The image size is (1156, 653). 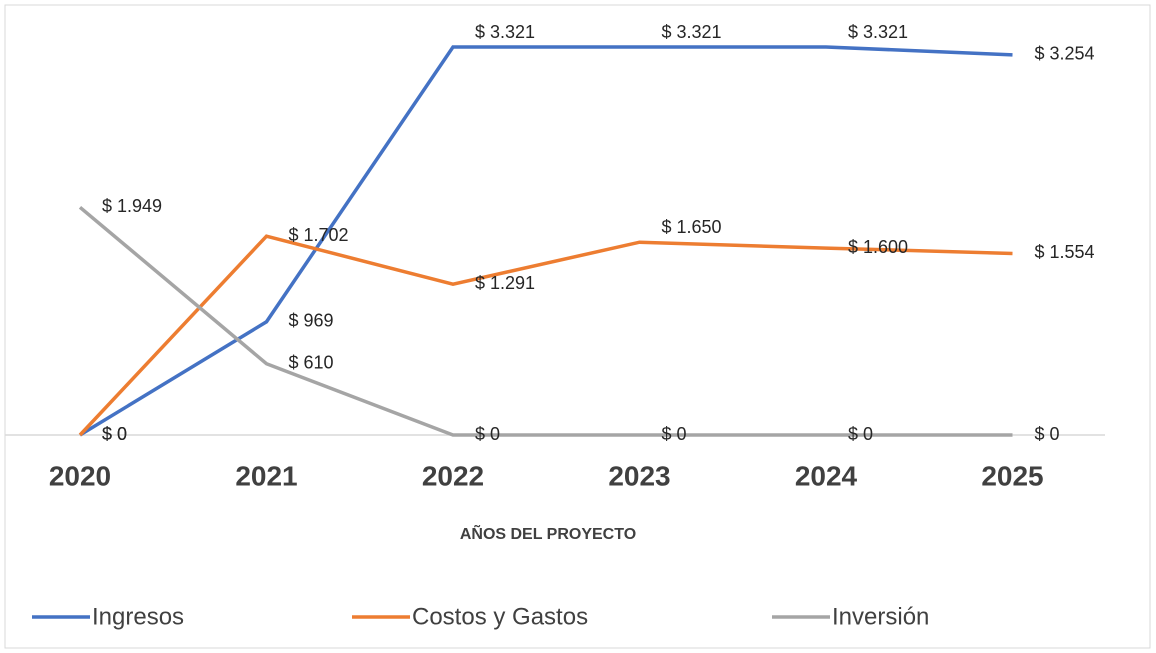 What do you see at coordinates (138, 616) in the screenshot?
I see `legend-label: Ingresos` at bounding box center [138, 616].